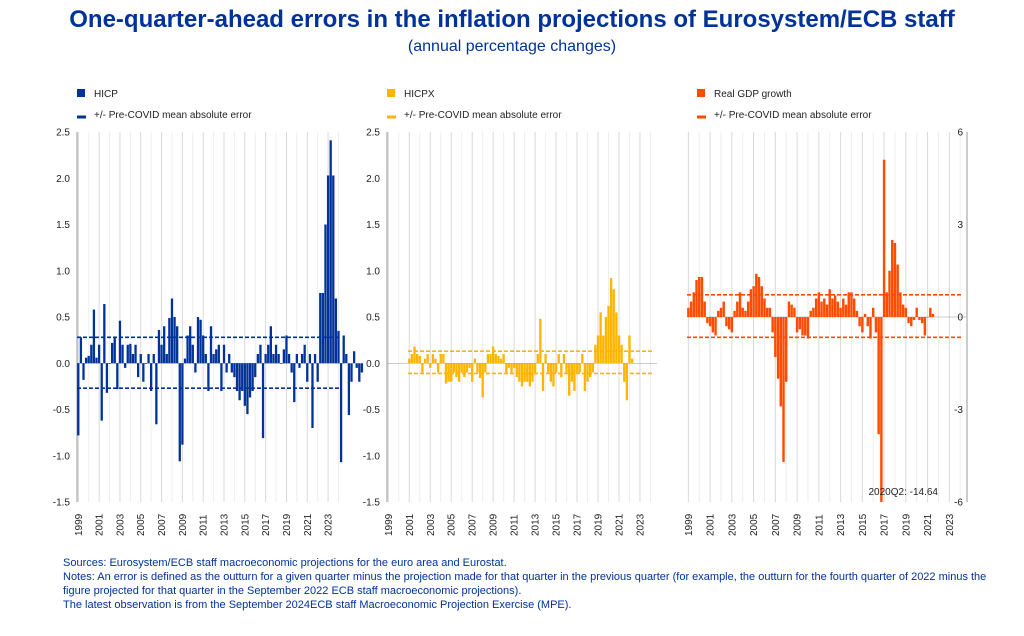  I want to click on x-tick-label: 2011, so click(515, 525).